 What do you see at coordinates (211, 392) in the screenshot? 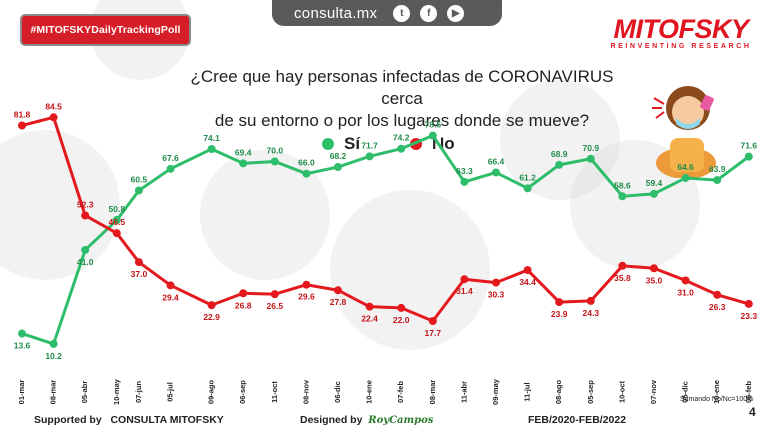
I see `x-tick-label: 09-ago` at bounding box center [211, 392].